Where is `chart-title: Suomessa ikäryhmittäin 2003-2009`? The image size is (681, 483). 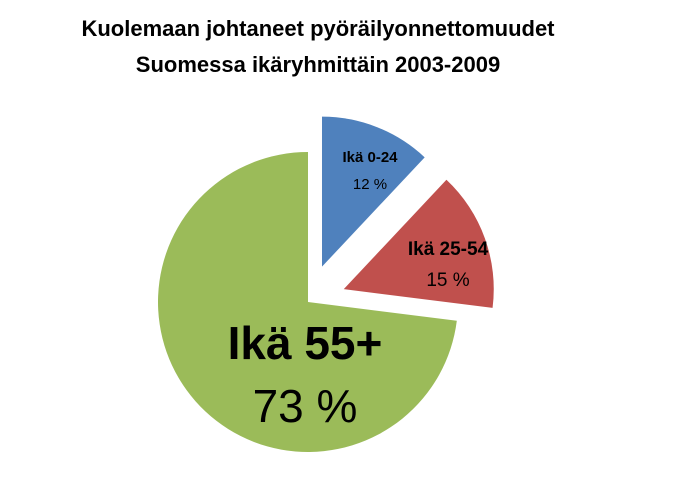 chart-title: Suomessa ikäryhmittäin 2003-2009 is located at coordinates (318, 64).